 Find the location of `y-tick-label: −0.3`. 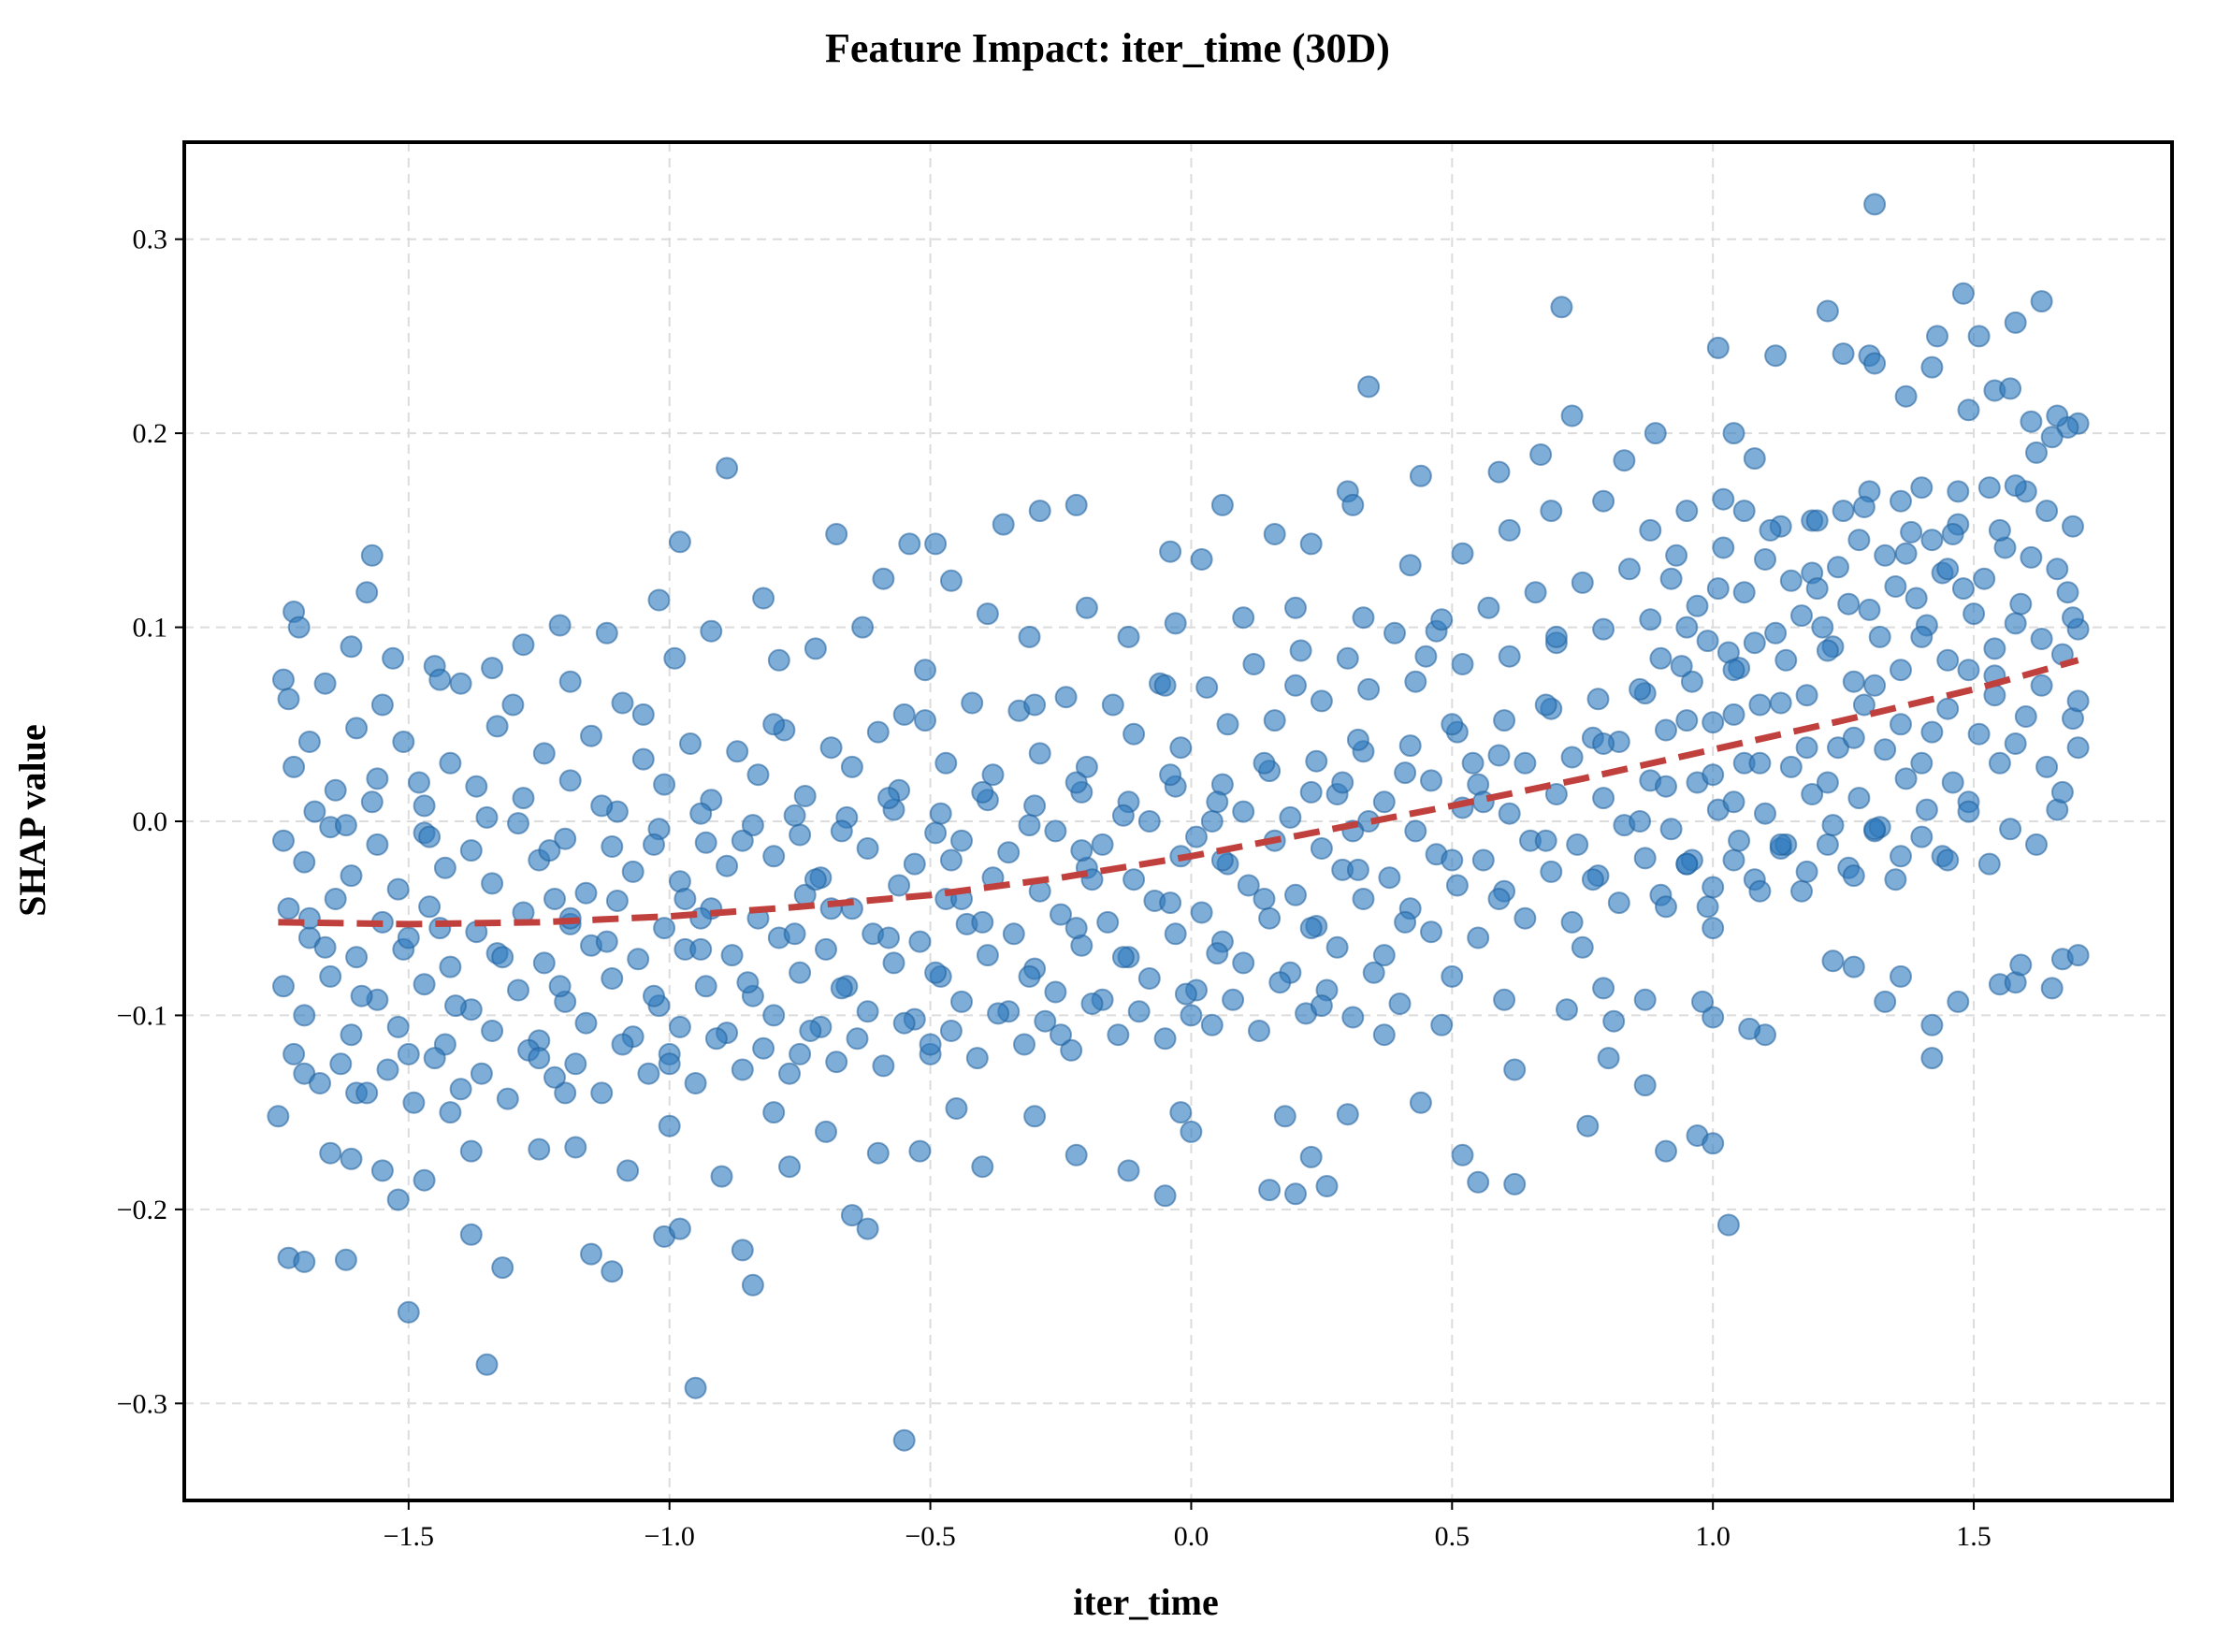

y-tick-label: −0.3 is located at coordinates (142, 1403).